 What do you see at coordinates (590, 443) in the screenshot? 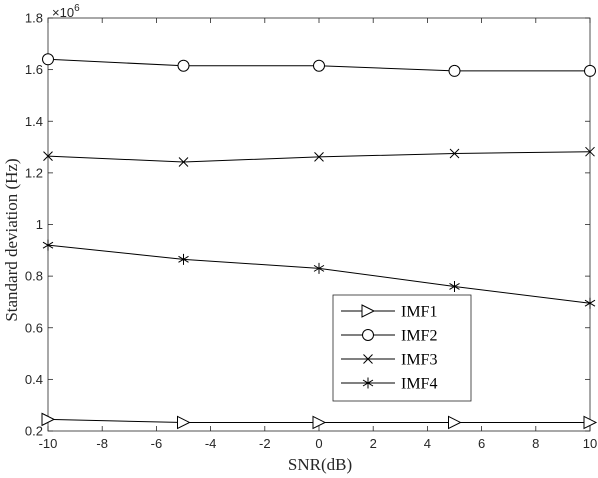
I see `x-tick-label: 10` at bounding box center [590, 443].